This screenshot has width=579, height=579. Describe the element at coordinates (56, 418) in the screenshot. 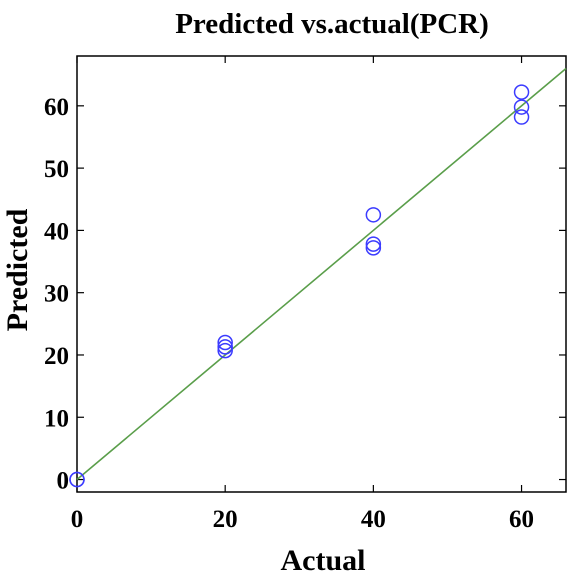

I see `y-tick-label: 10` at that location.